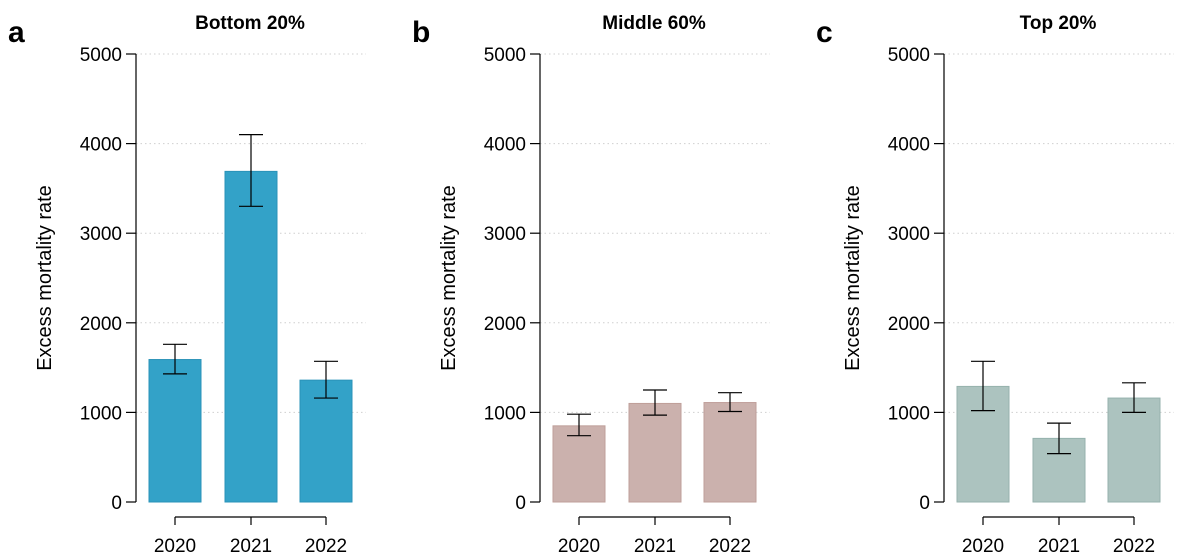  Describe the element at coordinates (654, 23) in the screenshot. I see `chart-title: Middle 60%` at that location.